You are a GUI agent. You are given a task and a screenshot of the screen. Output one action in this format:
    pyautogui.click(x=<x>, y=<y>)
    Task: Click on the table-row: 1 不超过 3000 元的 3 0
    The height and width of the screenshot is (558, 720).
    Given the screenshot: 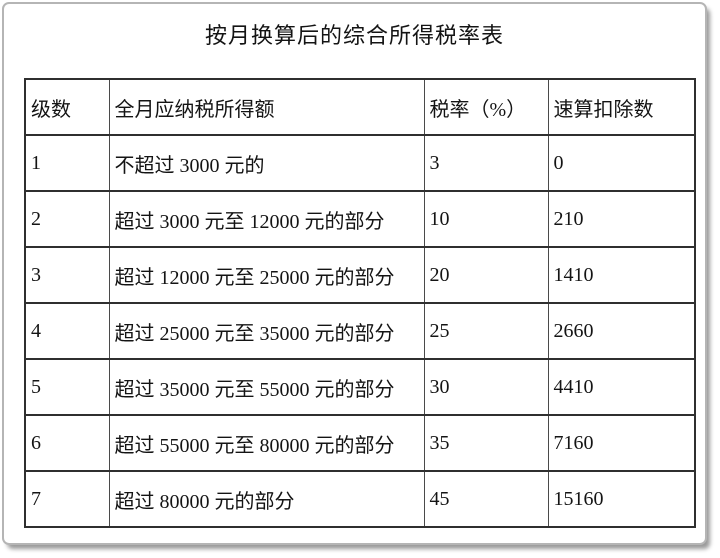 What is the action you would take?
    pyautogui.click(x=360, y=163)
    